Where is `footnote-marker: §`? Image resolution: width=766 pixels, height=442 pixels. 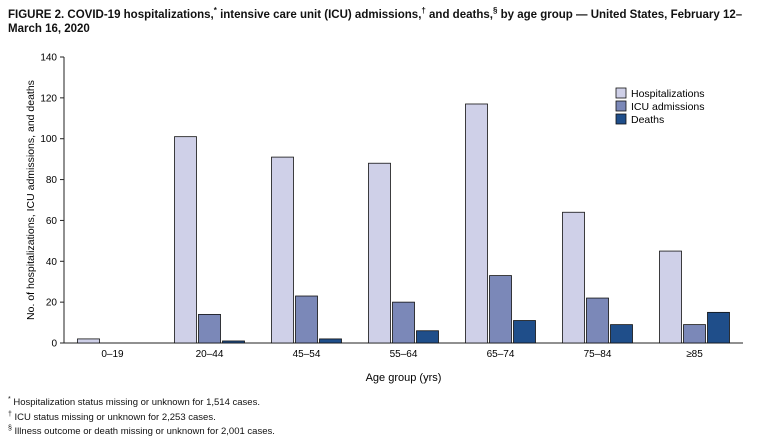 footnote-marker: § is located at coordinates (10, 429).